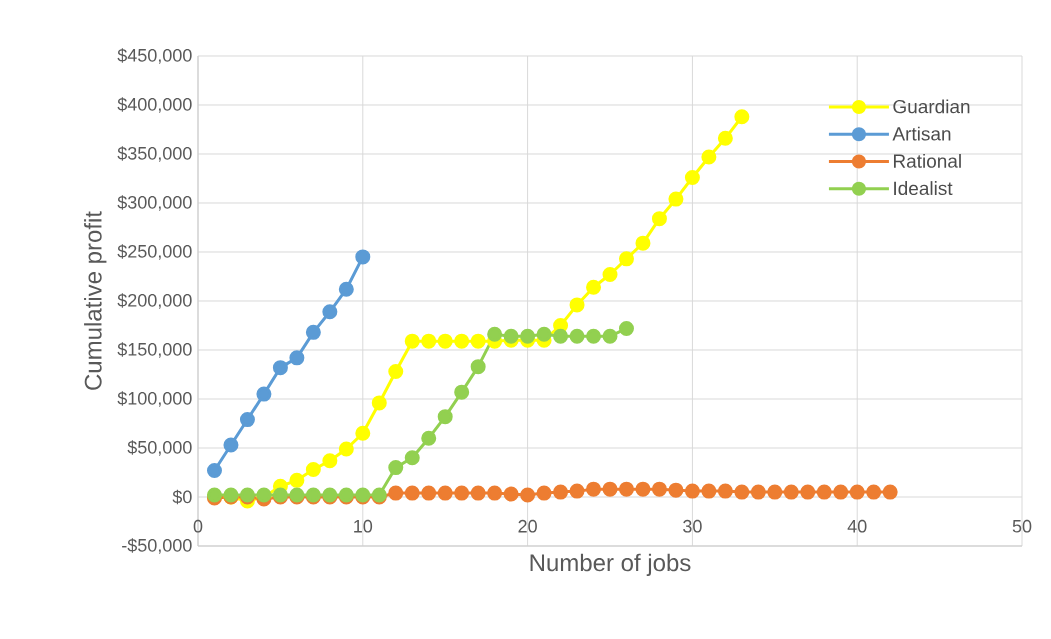 The width and height of the screenshot is (1051, 639). I want to click on legend-label: Artisan, so click(921, 133).